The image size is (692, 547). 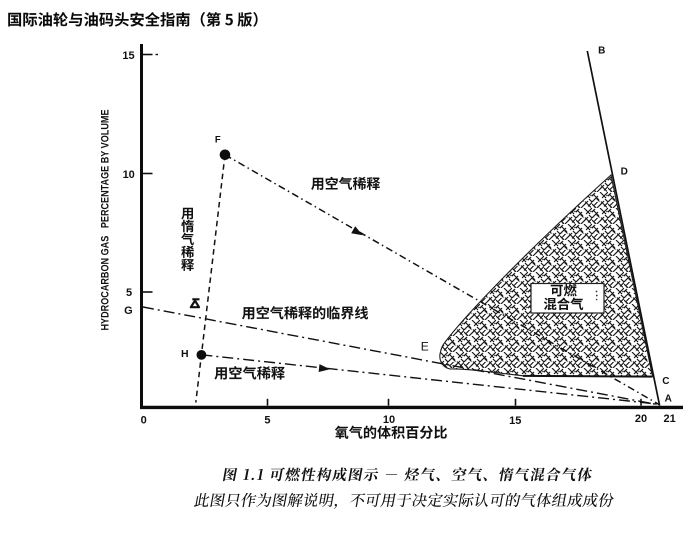 I want to click on svg-text: 20, so click(x=641, y=419).